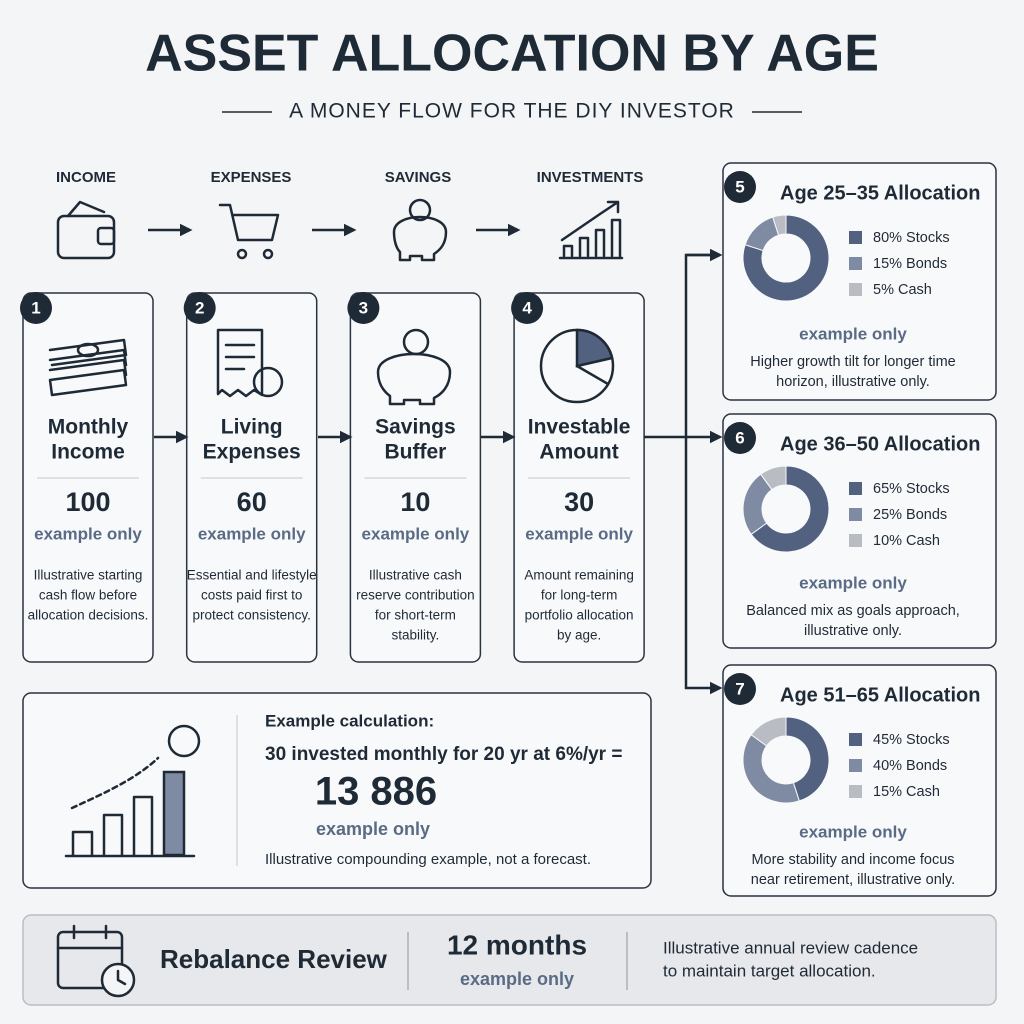 The image size is (1024, 1024). Describe the element at coordinates (86, 177) in the screenshot. I see `flow-label: INCOME` at that location.